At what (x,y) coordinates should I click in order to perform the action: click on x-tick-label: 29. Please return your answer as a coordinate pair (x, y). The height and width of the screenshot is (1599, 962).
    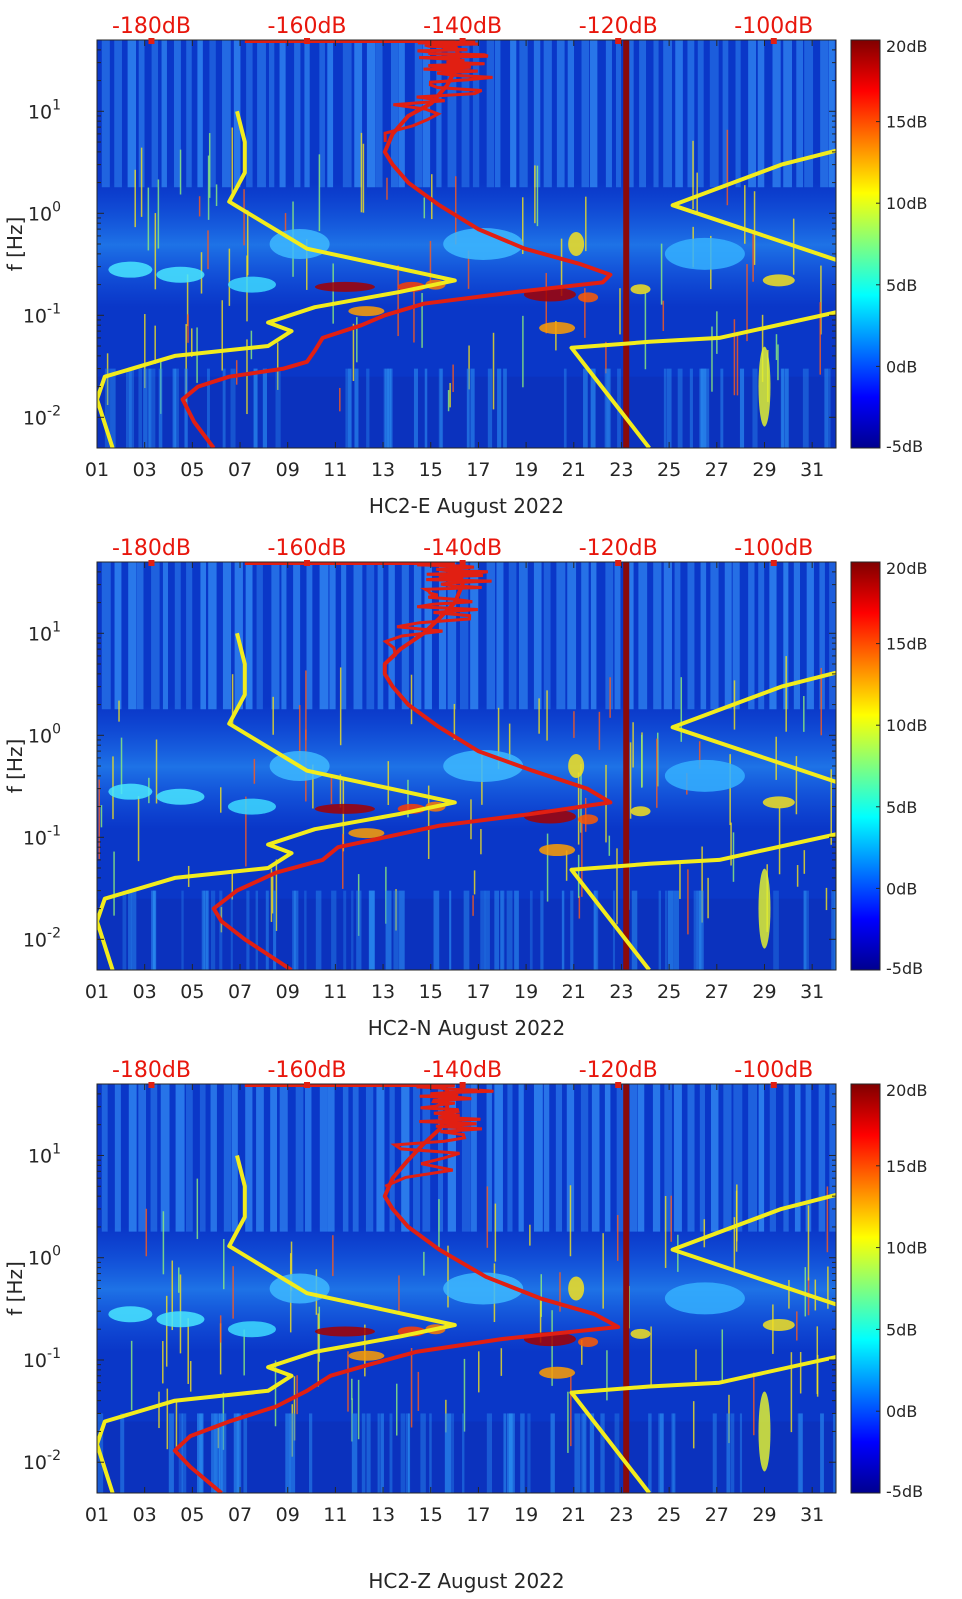
    Looking at the image, I should click on (764, 470).